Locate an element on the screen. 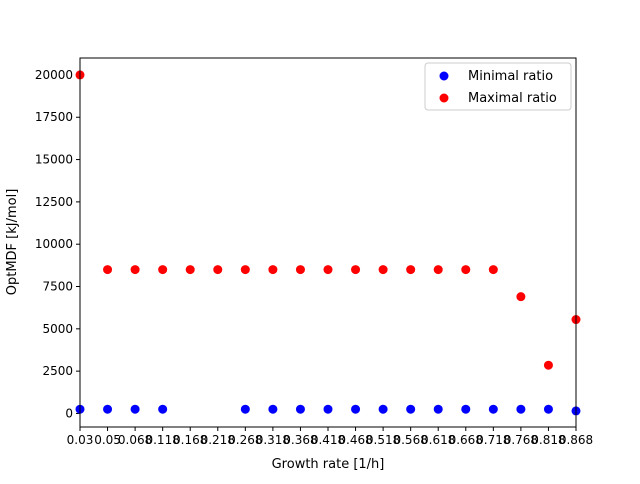 This screenshot has width=640, height=484. x-tick-label: 0.618 is located at coordinates (438, 440).